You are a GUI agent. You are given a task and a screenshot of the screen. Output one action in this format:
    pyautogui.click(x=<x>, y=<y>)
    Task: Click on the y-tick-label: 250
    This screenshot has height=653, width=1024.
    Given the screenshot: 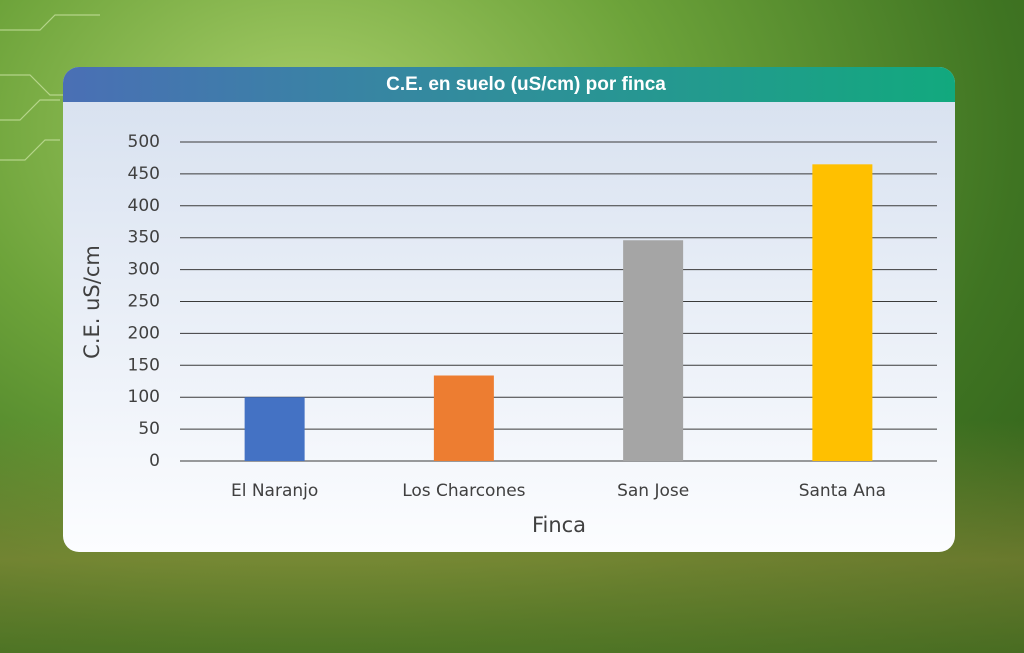 What is the action you would take?
    pyautogui.click(x=144, y=302)
    